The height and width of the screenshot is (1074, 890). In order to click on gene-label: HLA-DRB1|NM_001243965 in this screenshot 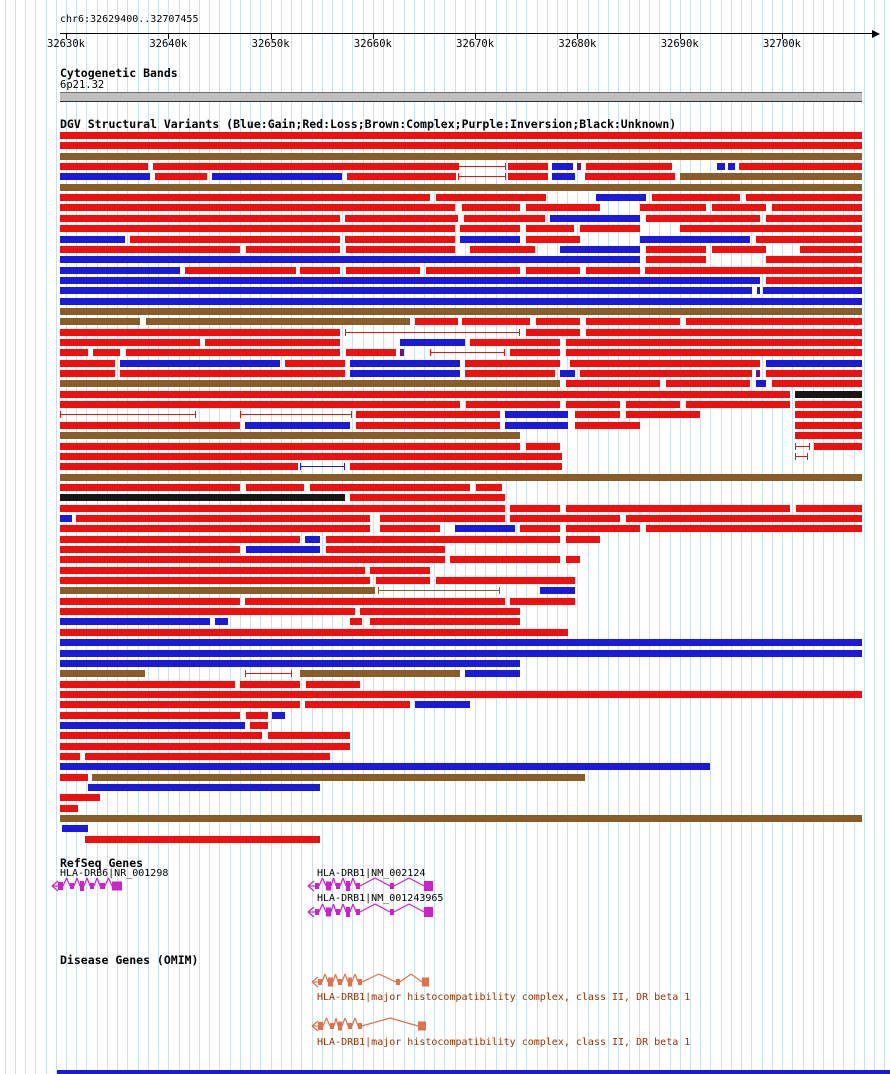, I will do `click(380, 898)`.